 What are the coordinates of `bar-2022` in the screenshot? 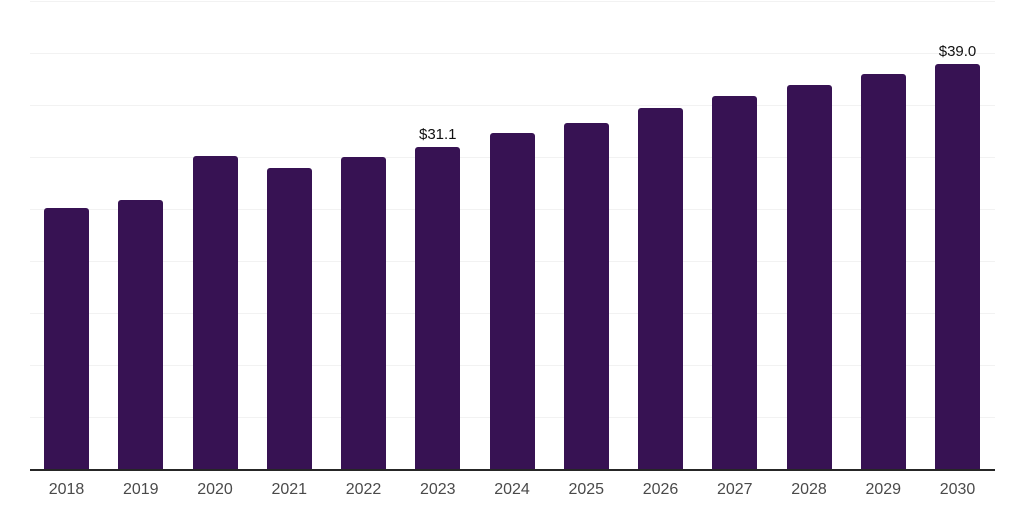 It's located at (363, 313).